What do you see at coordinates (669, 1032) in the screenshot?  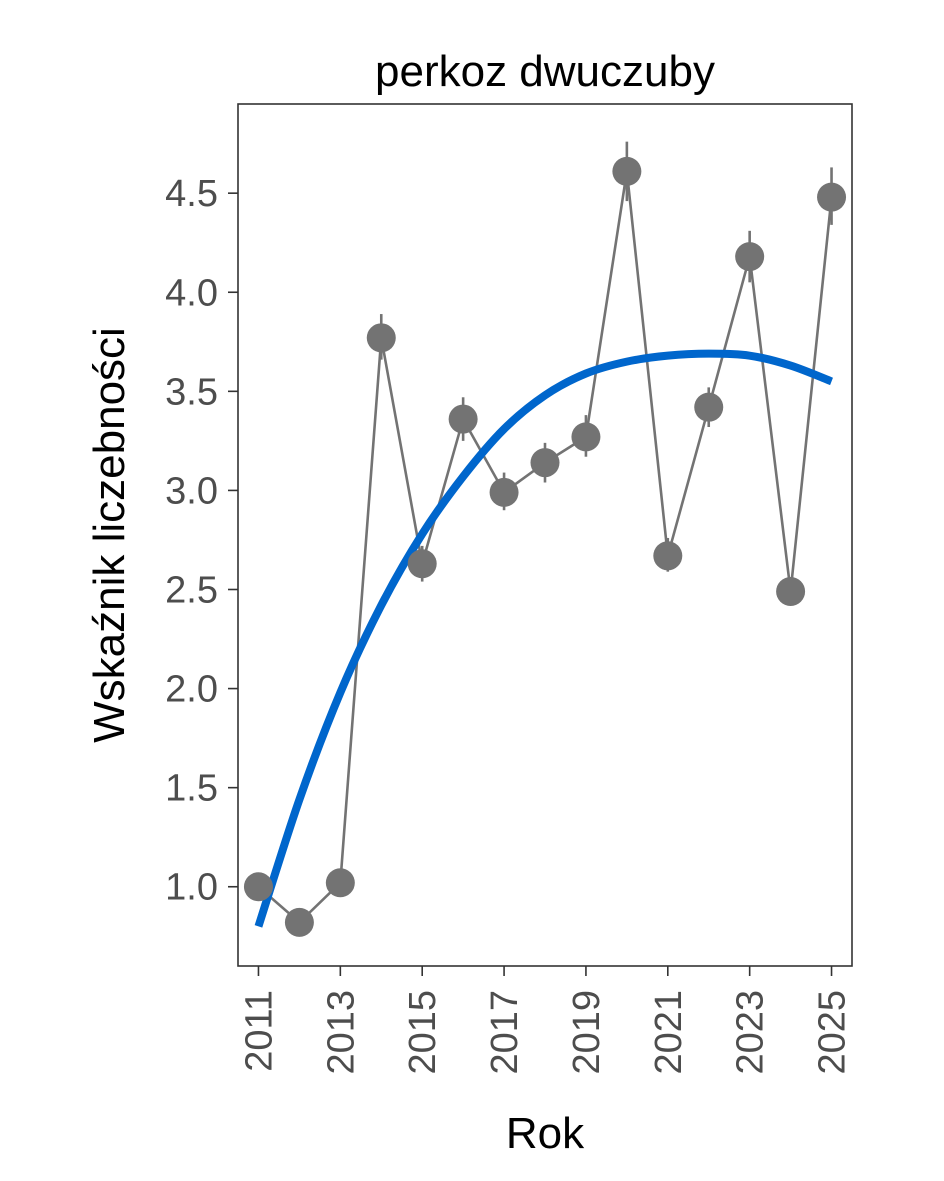 I see `x-tick-label: 2021` at bounding box center [669, 1032].